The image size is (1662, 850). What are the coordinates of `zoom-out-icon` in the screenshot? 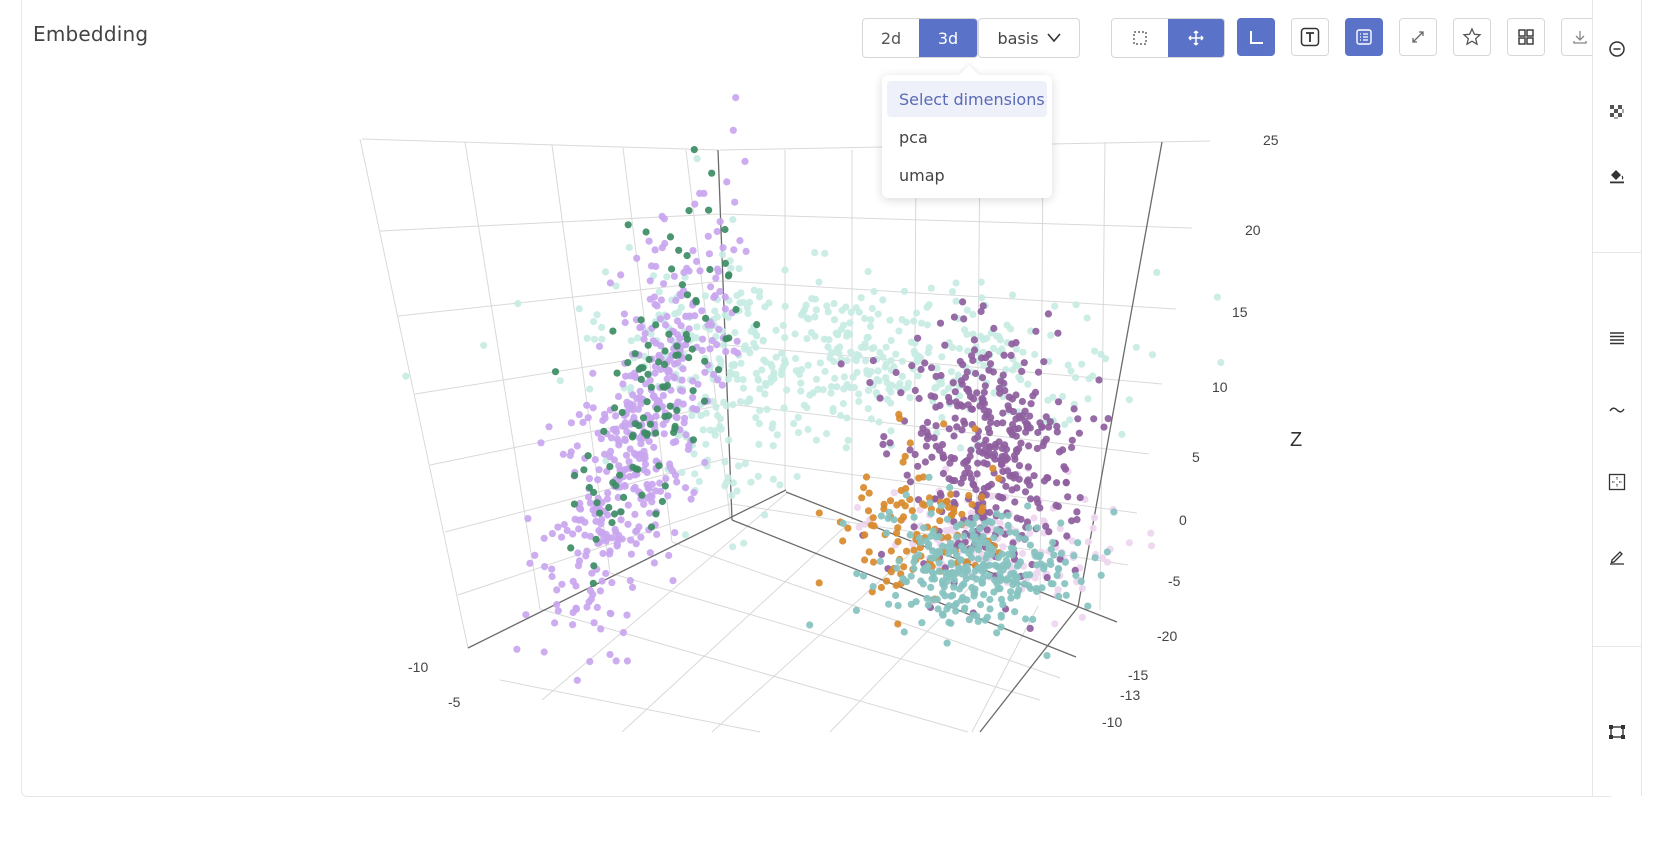 It's located at (1617, 49).